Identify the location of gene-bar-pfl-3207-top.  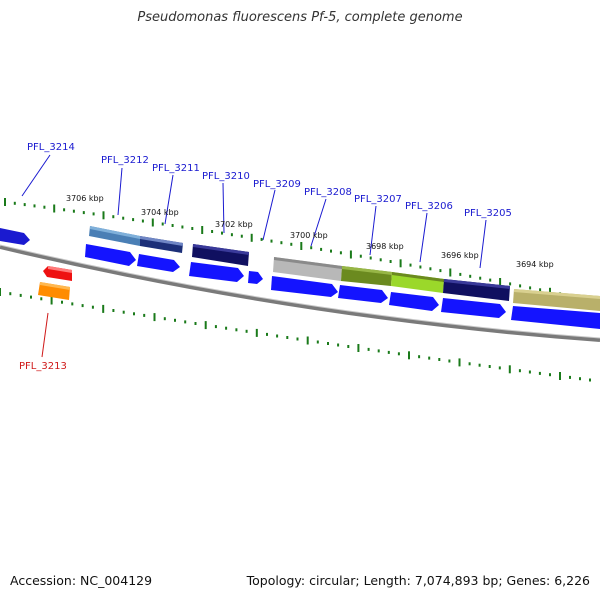
(367, 270).